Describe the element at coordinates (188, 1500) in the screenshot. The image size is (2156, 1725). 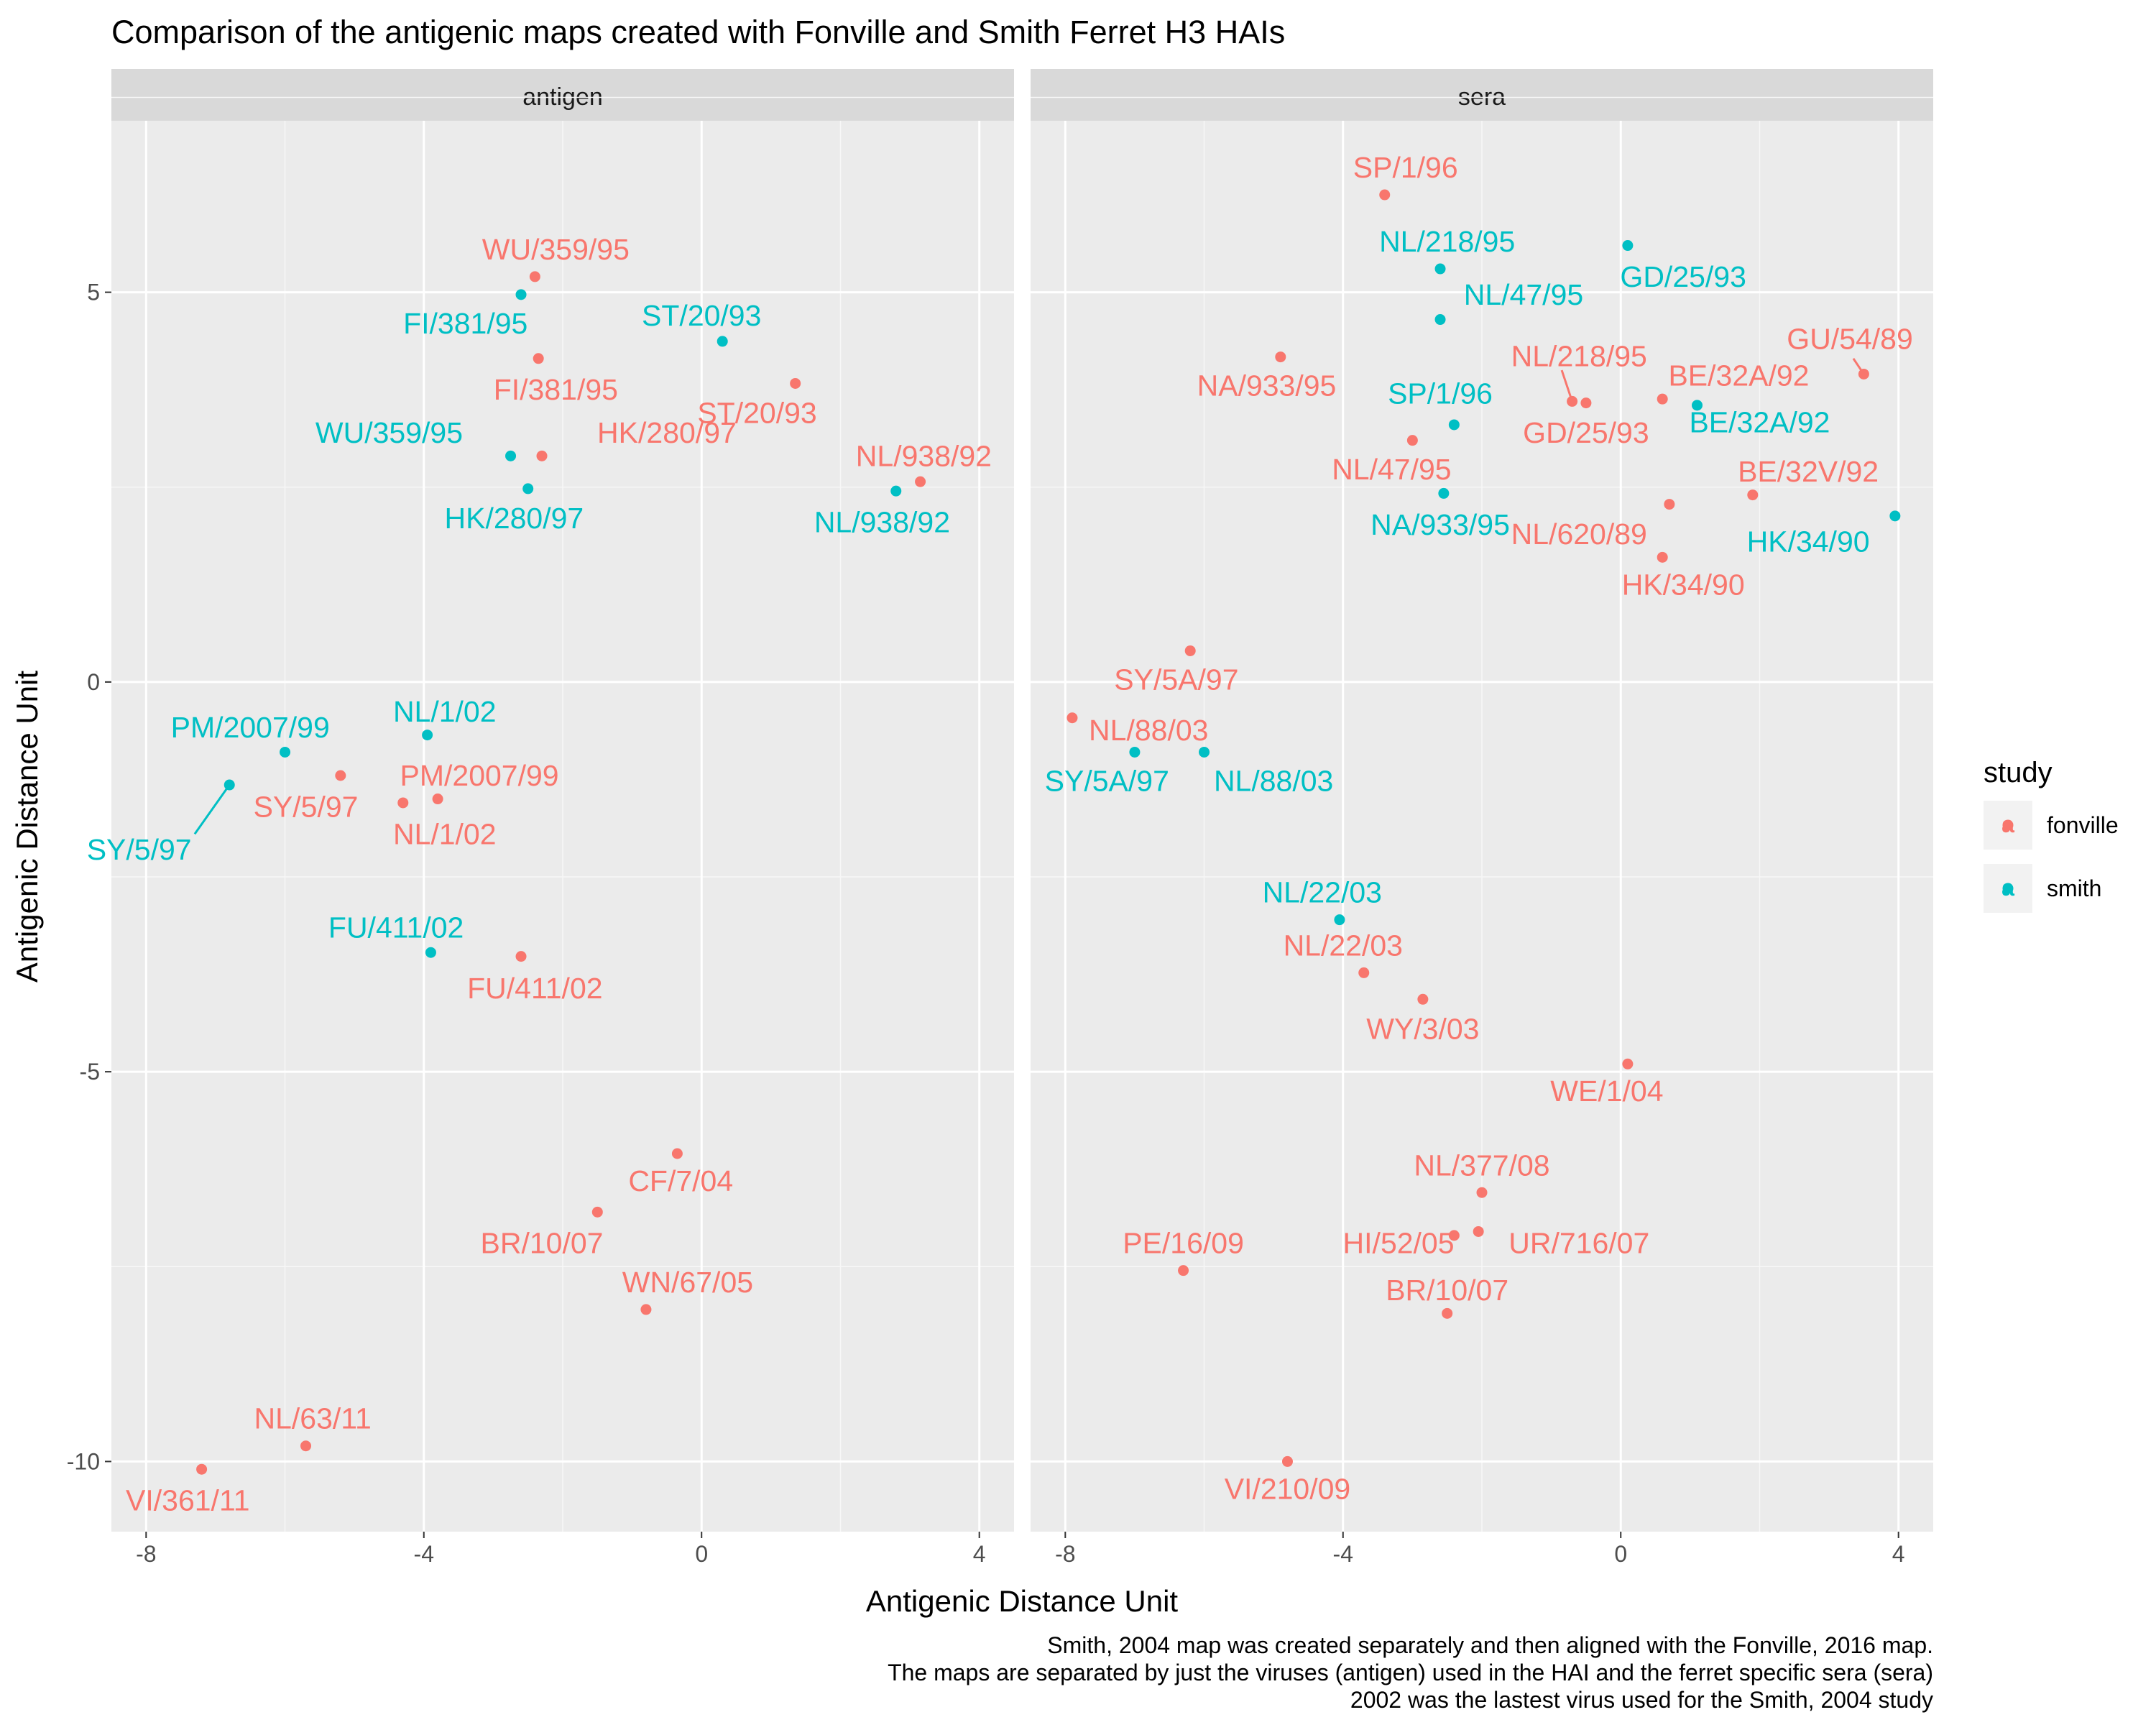
I see `point-label: VI/361/11` at that location.